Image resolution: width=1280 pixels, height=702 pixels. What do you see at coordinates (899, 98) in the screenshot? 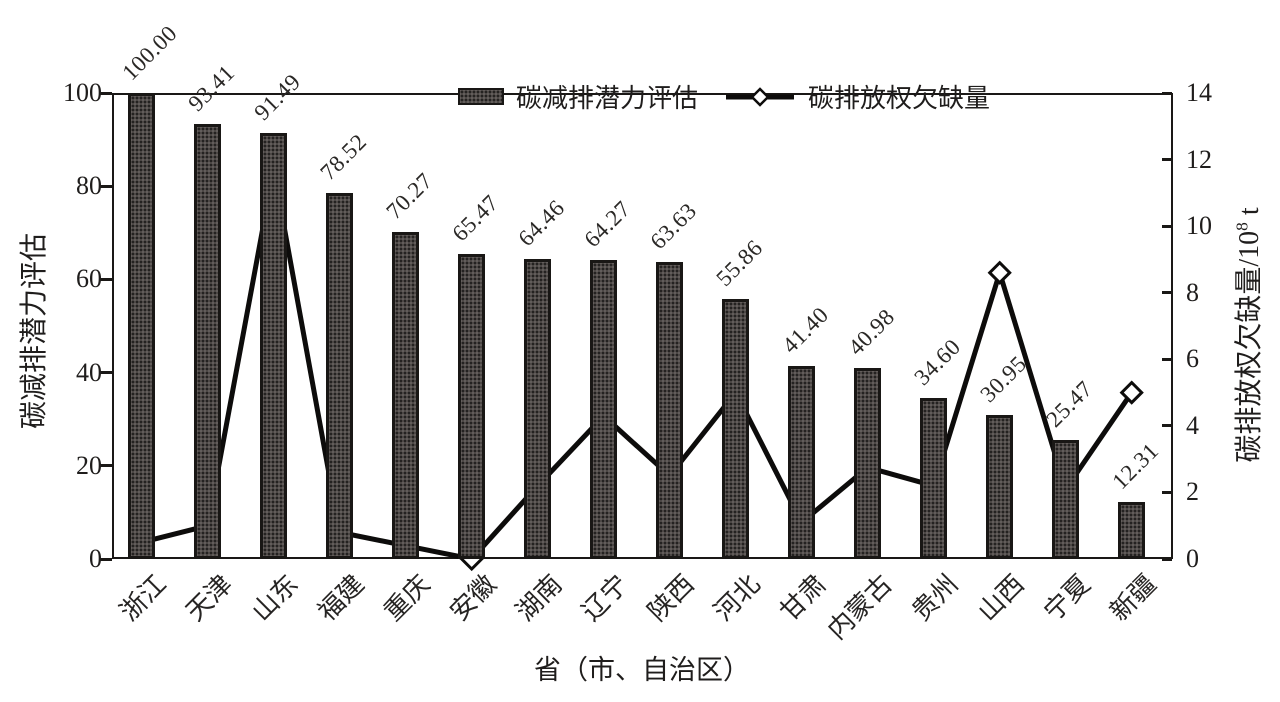
I see `legend-line-label: 碳排放权欠缺量` at bounding box center [899, 98].